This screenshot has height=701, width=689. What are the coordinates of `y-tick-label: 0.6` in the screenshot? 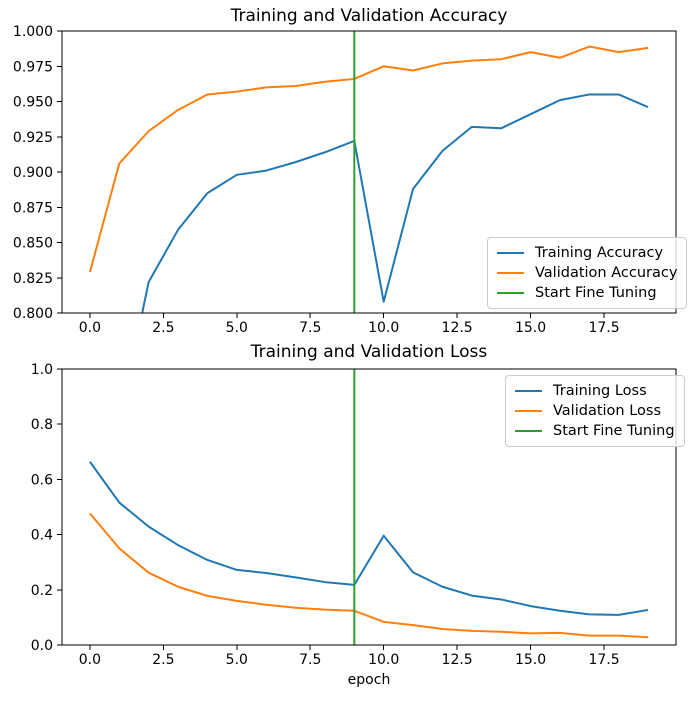 It's located at (42, 480).